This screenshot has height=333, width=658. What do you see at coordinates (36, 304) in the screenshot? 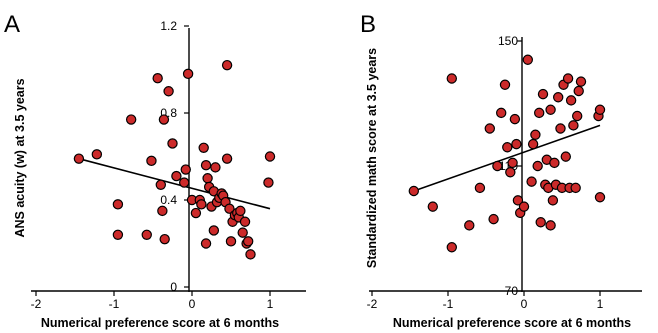
I see `panel-a-x-tick-label: -2` at bounding box center [36, 304].